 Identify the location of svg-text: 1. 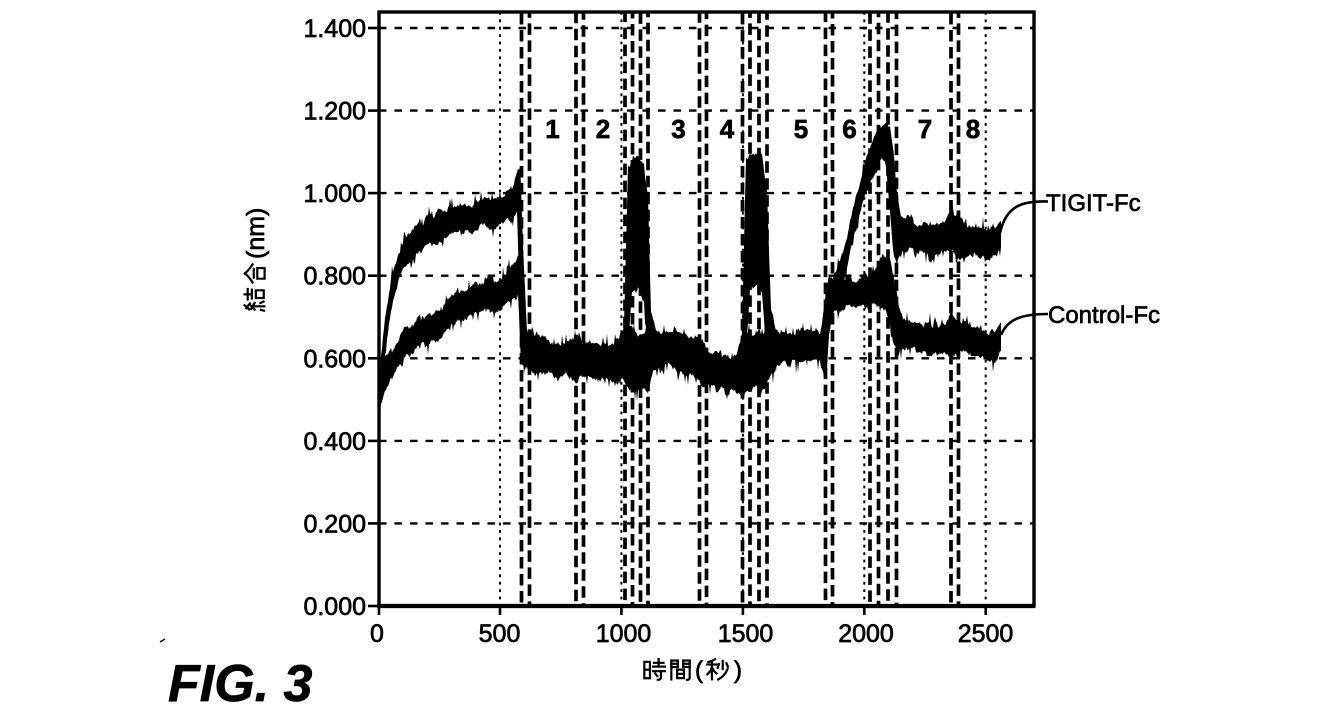
(552, 129).